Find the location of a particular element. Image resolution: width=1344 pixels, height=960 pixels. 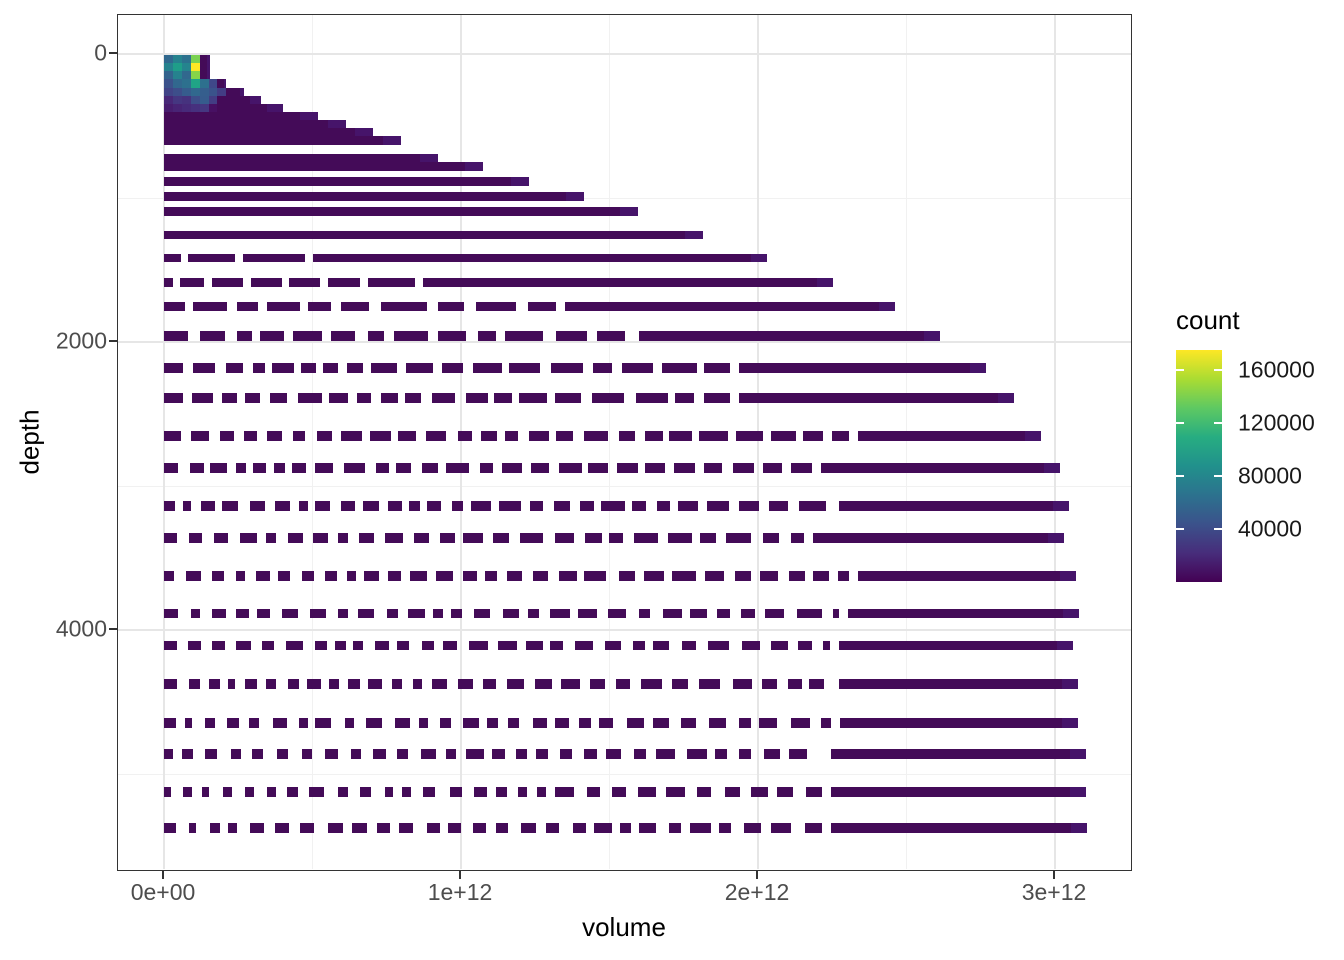

gridline-x-major is located at coordinates (1055, 442).